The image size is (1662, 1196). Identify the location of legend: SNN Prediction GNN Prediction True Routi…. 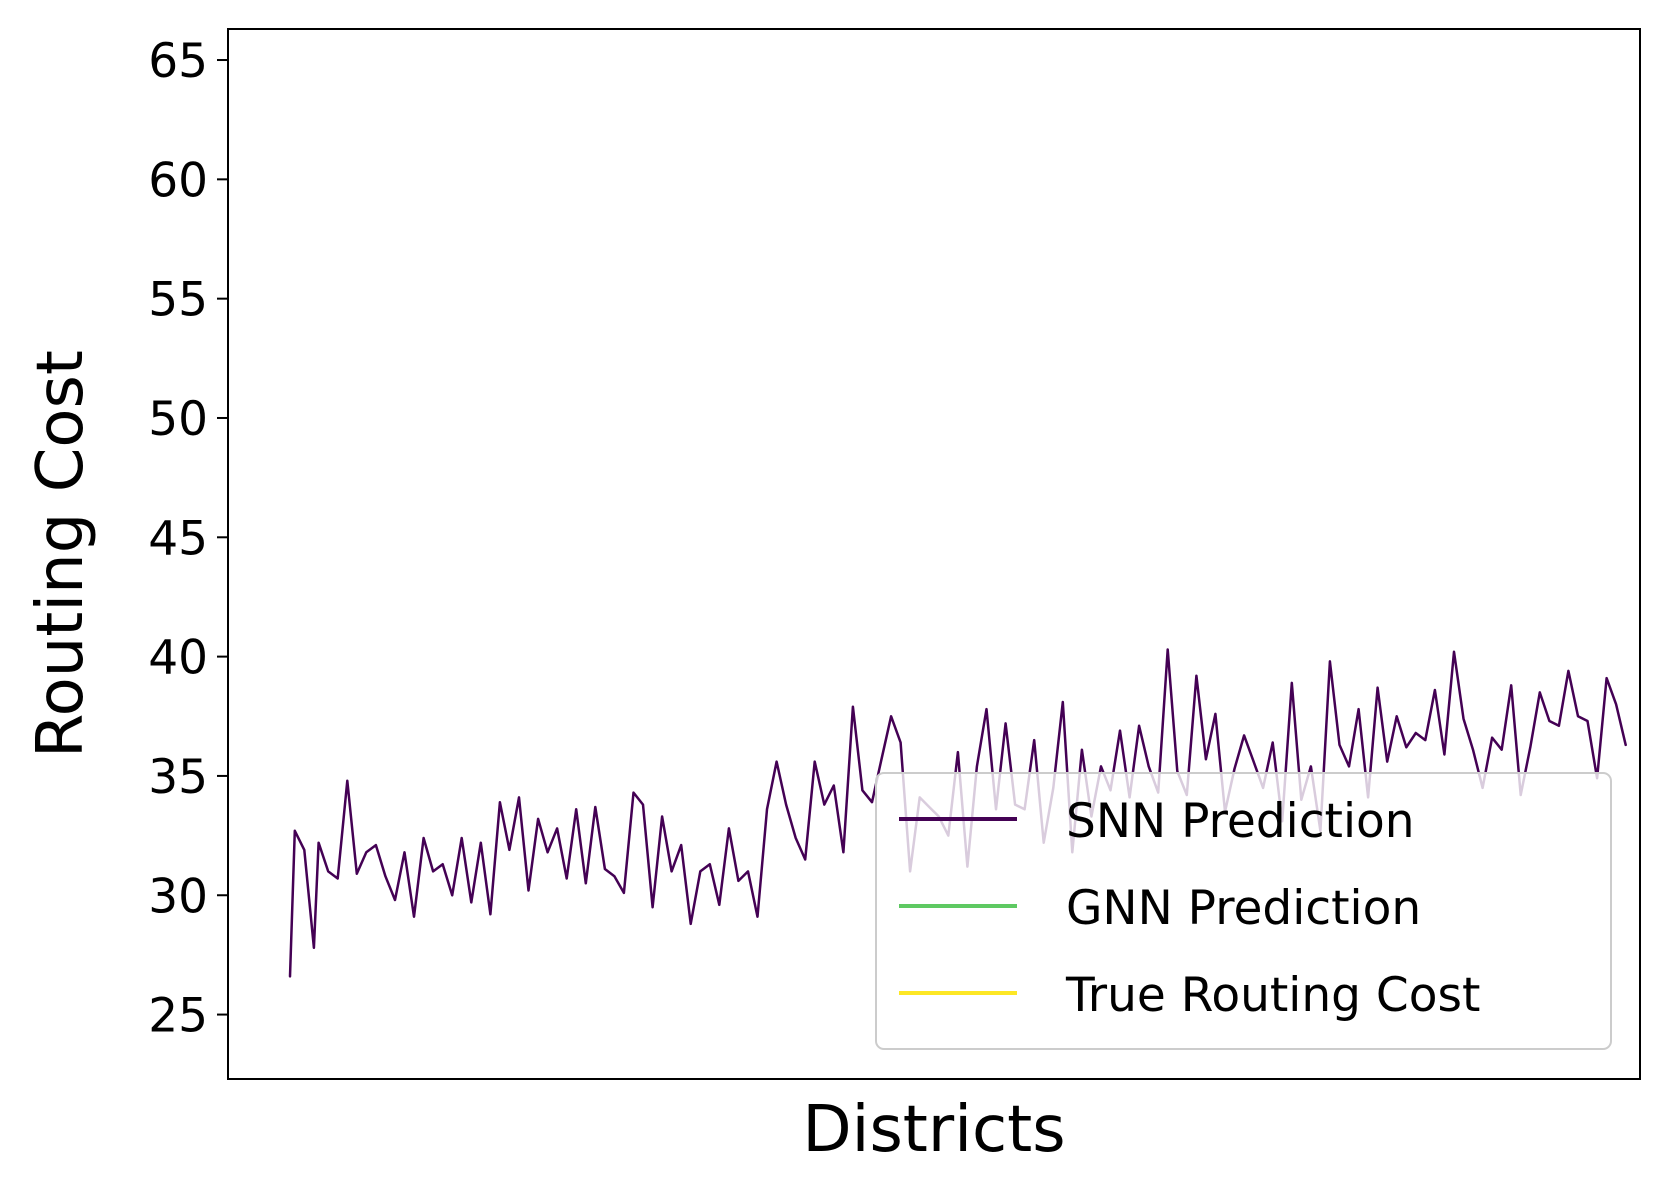
(1243, 911).